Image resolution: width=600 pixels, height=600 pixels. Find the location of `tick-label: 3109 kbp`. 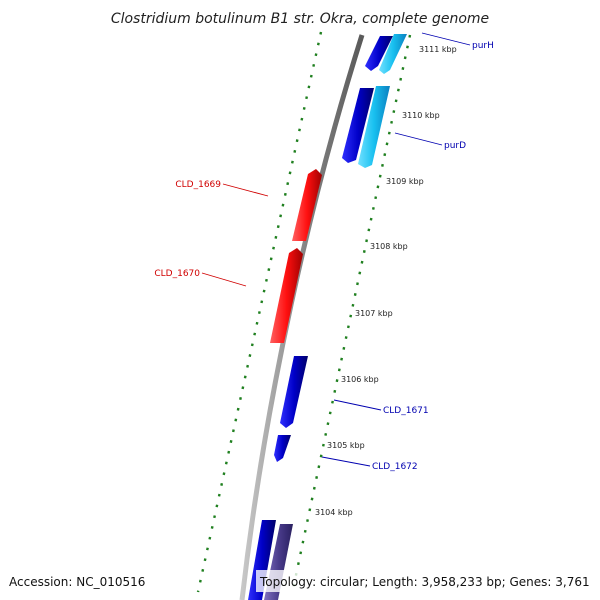

tick-label: 3109 kbp is located at coordinates (405, 181).